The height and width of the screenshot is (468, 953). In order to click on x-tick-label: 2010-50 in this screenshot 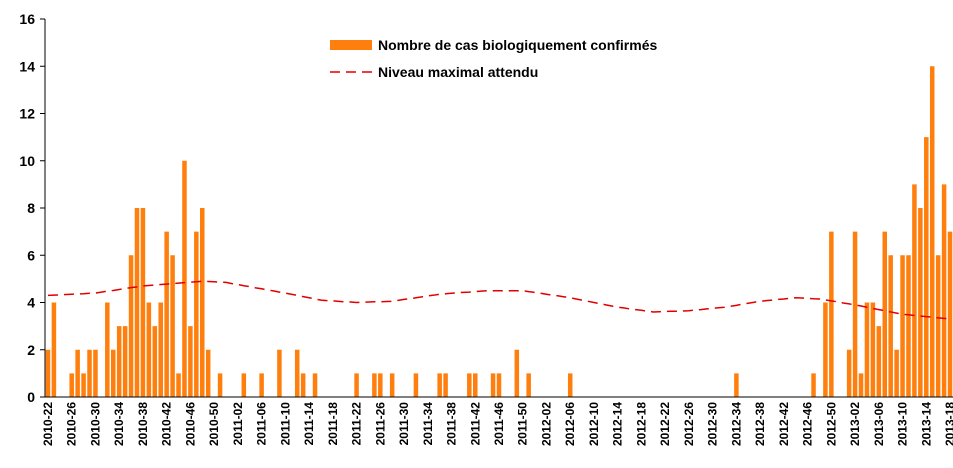, I will do `click(214, 424)`.